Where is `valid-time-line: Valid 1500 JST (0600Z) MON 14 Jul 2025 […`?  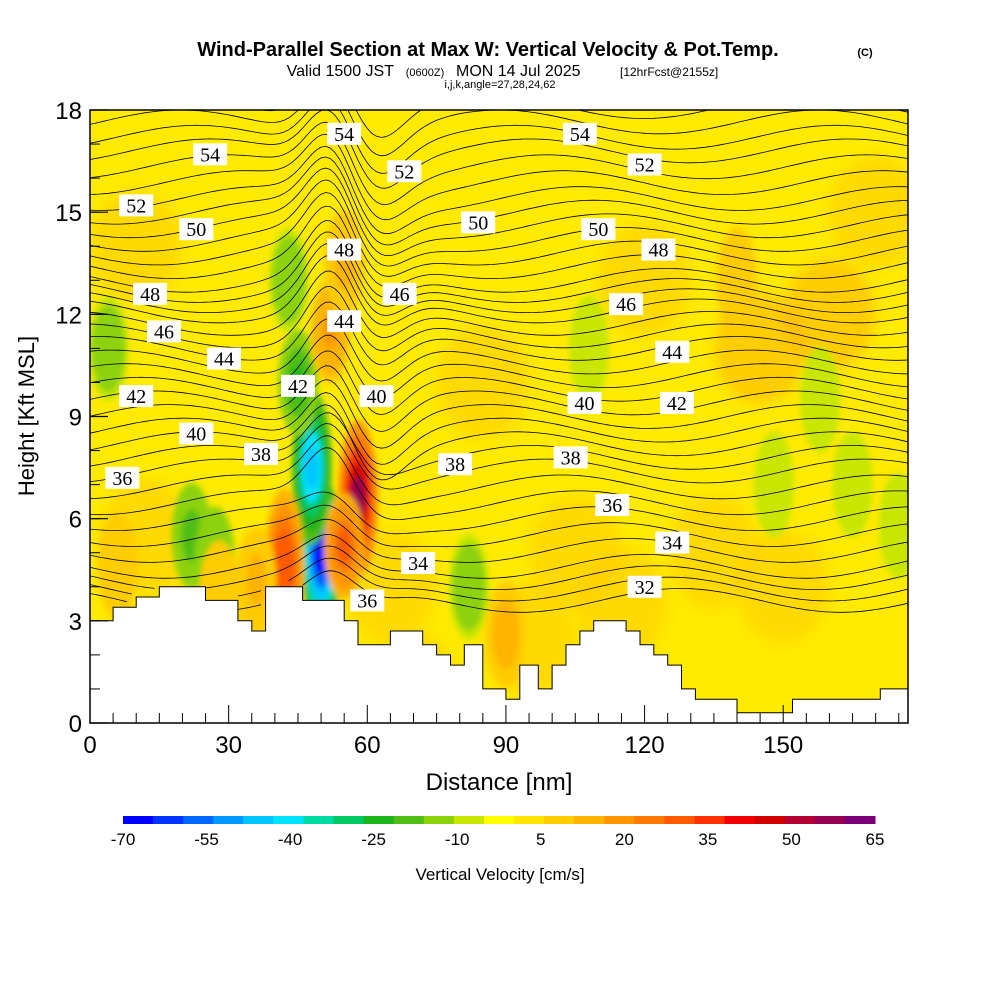
valid-time-line: Valid 1500 JST (0600Z) MON 14 Jul 2025 [… is located at coordinates (503, 71).